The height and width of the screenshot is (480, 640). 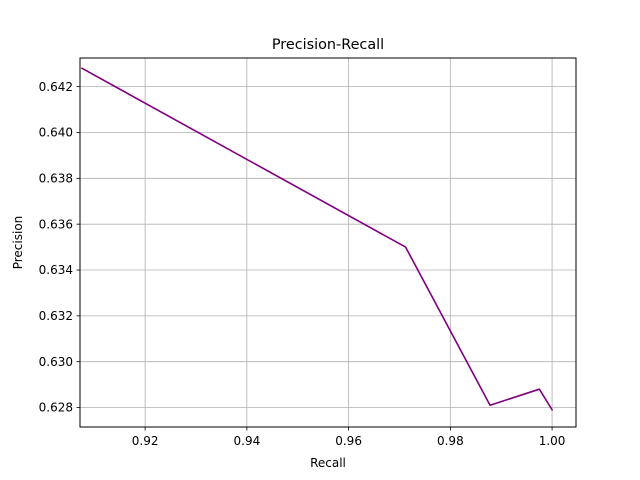 What do you see at coordinates (56, 133) in the screenshot?
I see `y-tick-label: 0.640` at bounding box center [56, 133].